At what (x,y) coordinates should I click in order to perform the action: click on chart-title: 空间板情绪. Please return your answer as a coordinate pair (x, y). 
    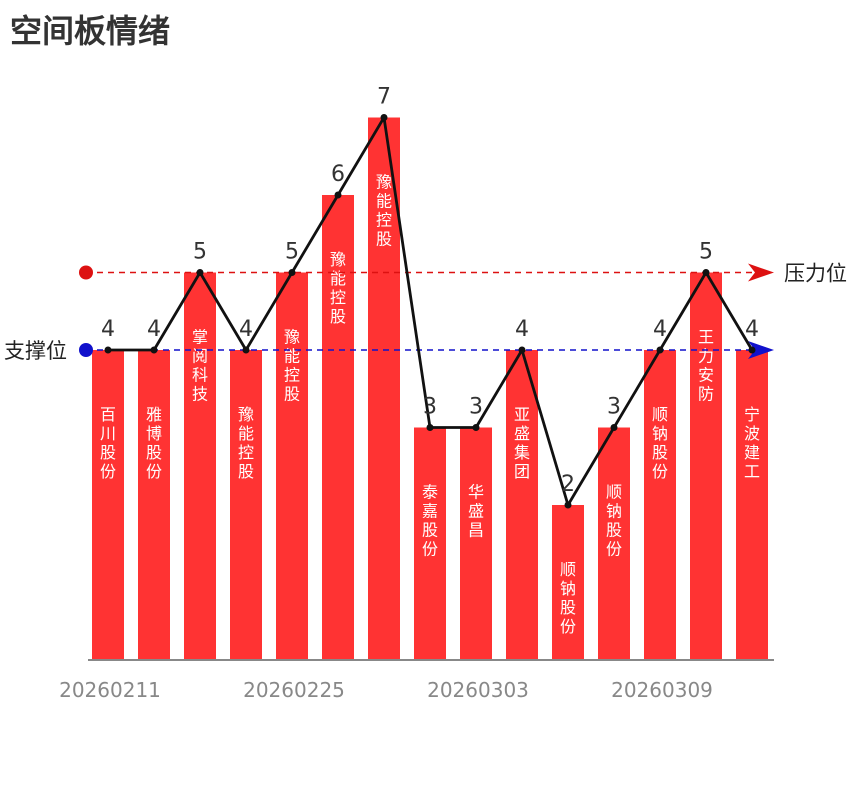
    Looking at the image, I should click on (90, 31).